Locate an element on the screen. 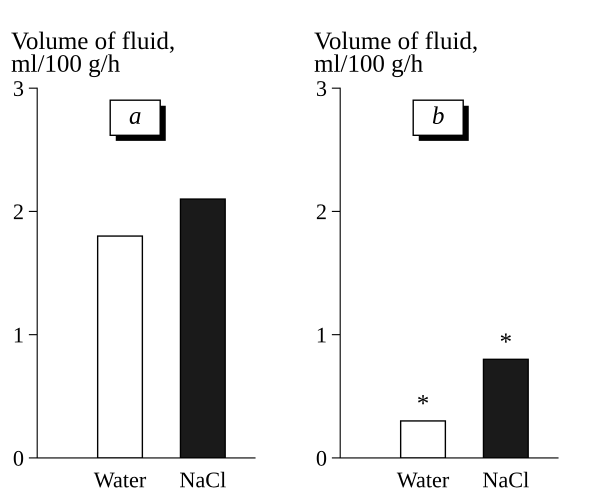 The image size is (600, 501). annotation: b is located at coordinates (438, 115).